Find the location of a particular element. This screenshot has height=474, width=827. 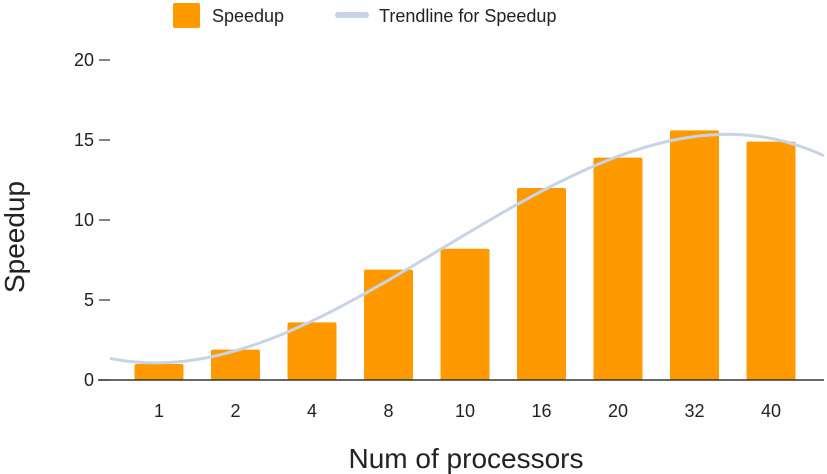

x-axis-title: Num of processors is located at coordinates (466, 458).